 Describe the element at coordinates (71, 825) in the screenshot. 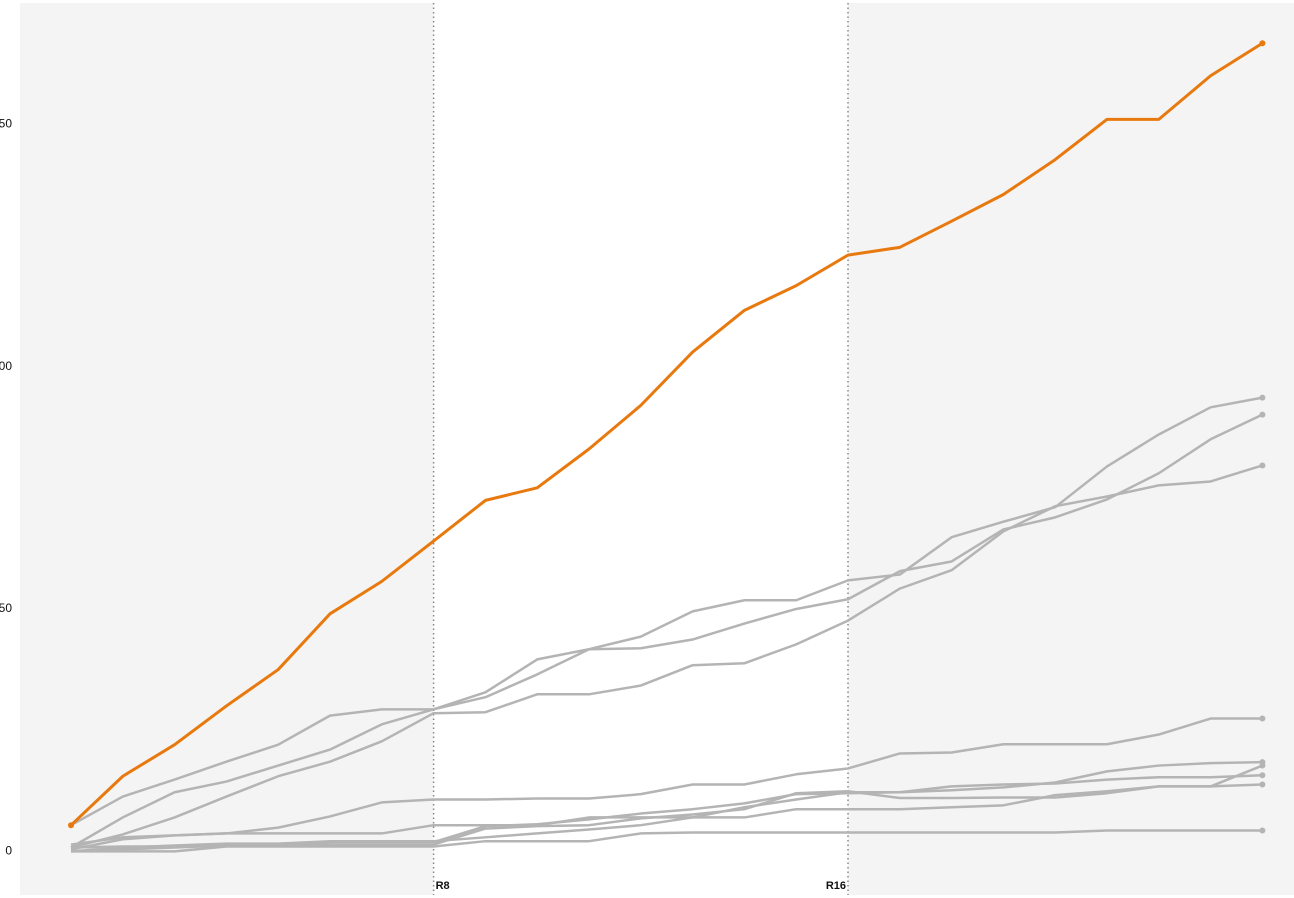

I see `start-dot` at that location.